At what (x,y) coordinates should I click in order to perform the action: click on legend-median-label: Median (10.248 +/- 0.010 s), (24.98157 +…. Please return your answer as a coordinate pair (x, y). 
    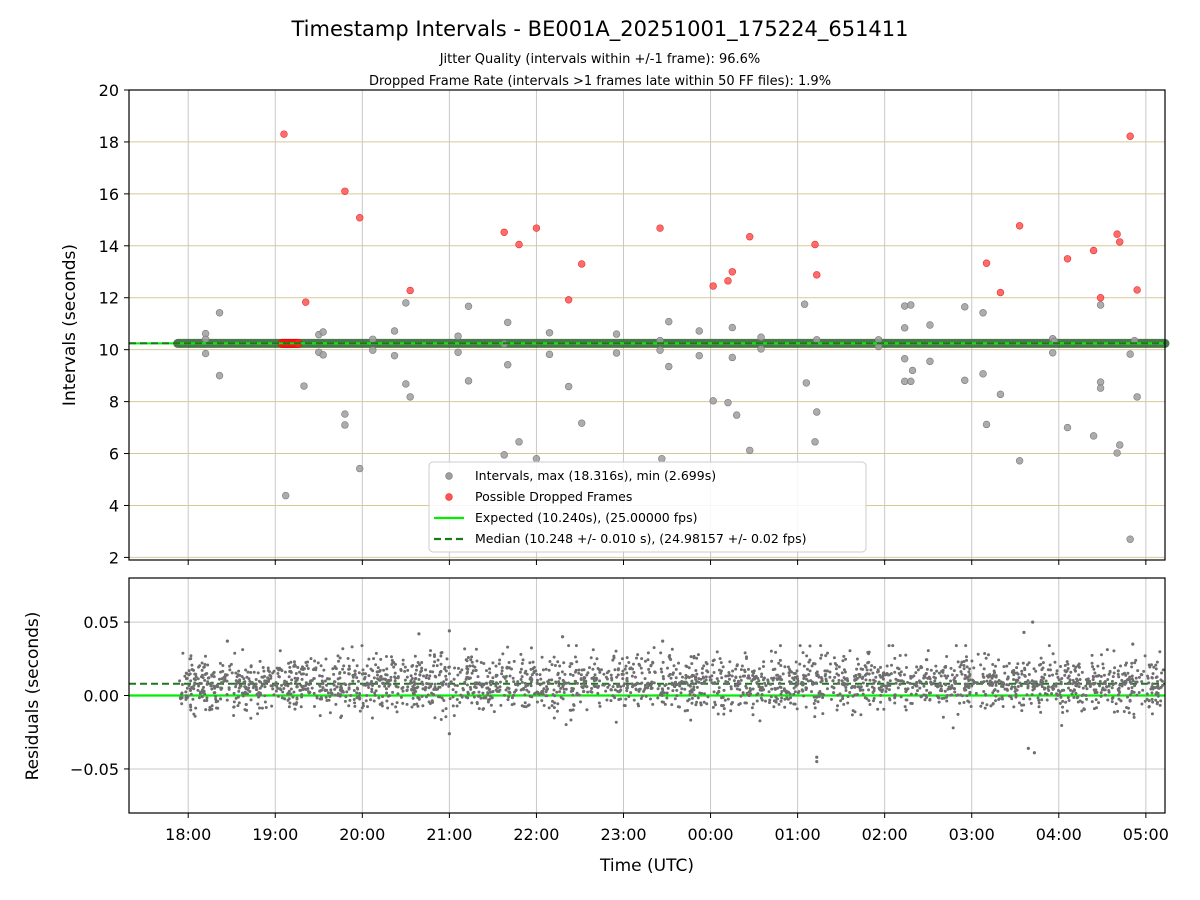
    Looking at the image, I should click on (640, 538).